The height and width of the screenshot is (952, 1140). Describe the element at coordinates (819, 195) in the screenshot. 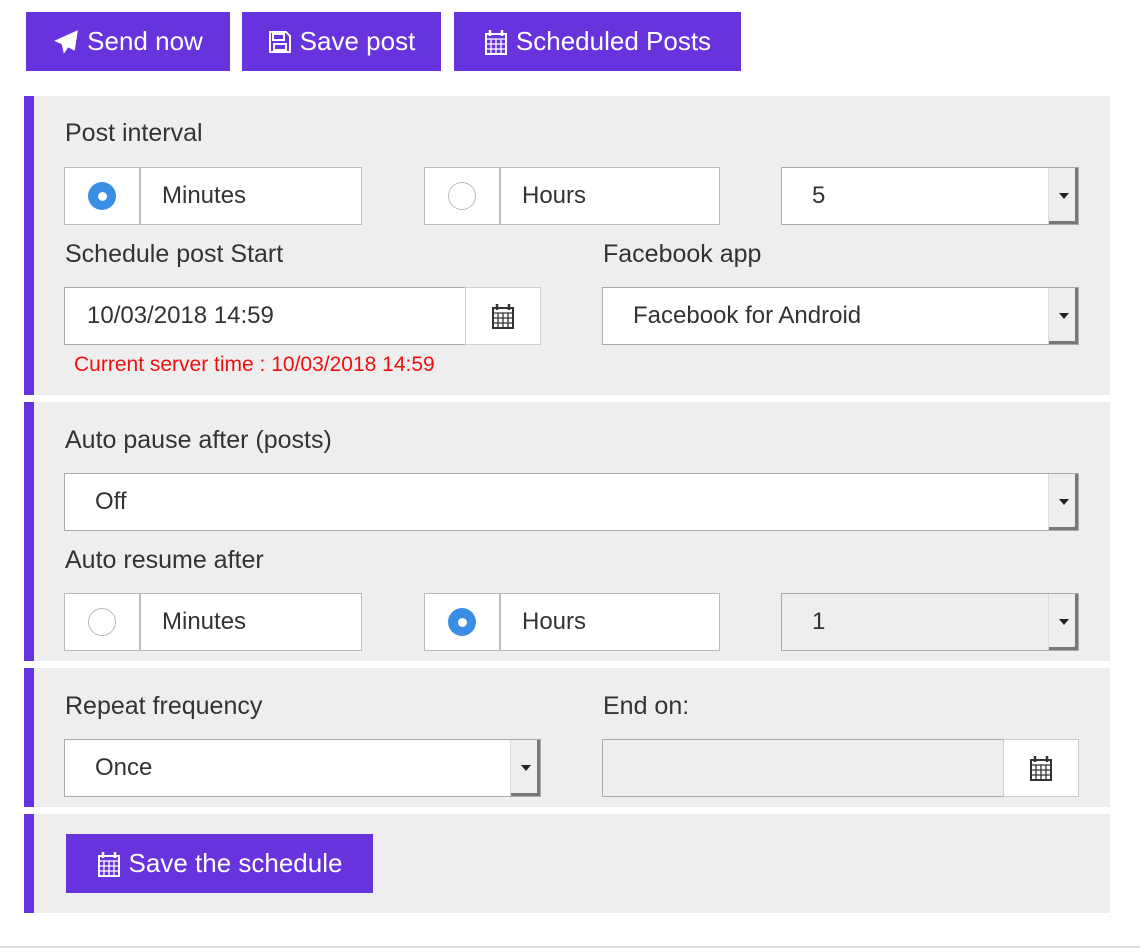

I see `interval-value: 5` at that location.